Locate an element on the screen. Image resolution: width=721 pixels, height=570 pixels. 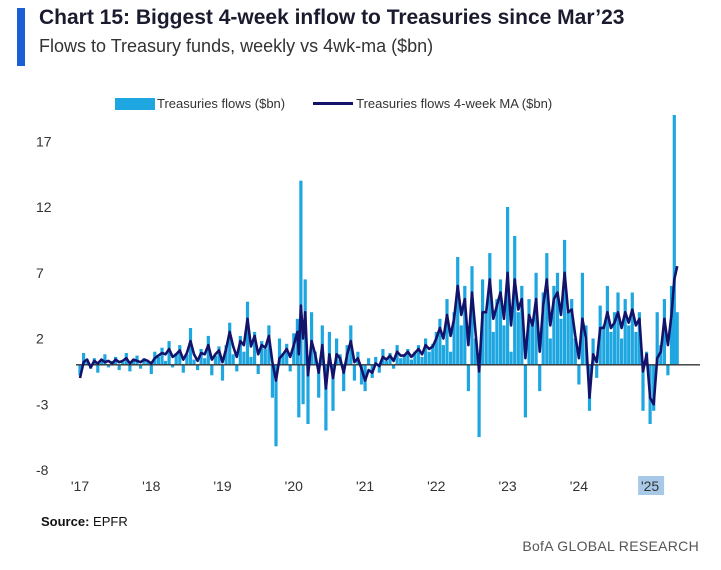
legend-label-flows: Treasuries flows ($bn) is located at coordinates (221, 103).